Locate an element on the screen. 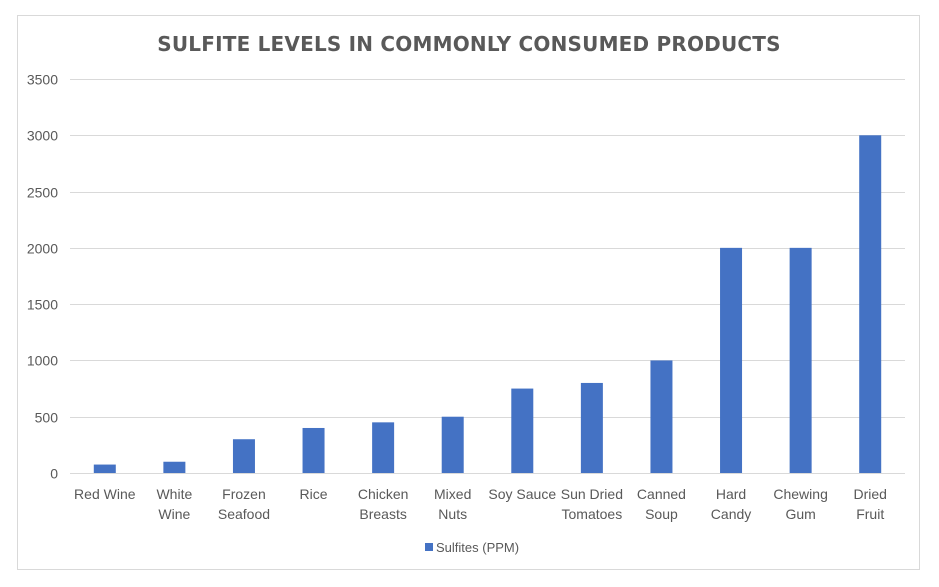 This screenshot has height=587, width=939. y-tick-label: 3500 is located at coordinates (42, 80).